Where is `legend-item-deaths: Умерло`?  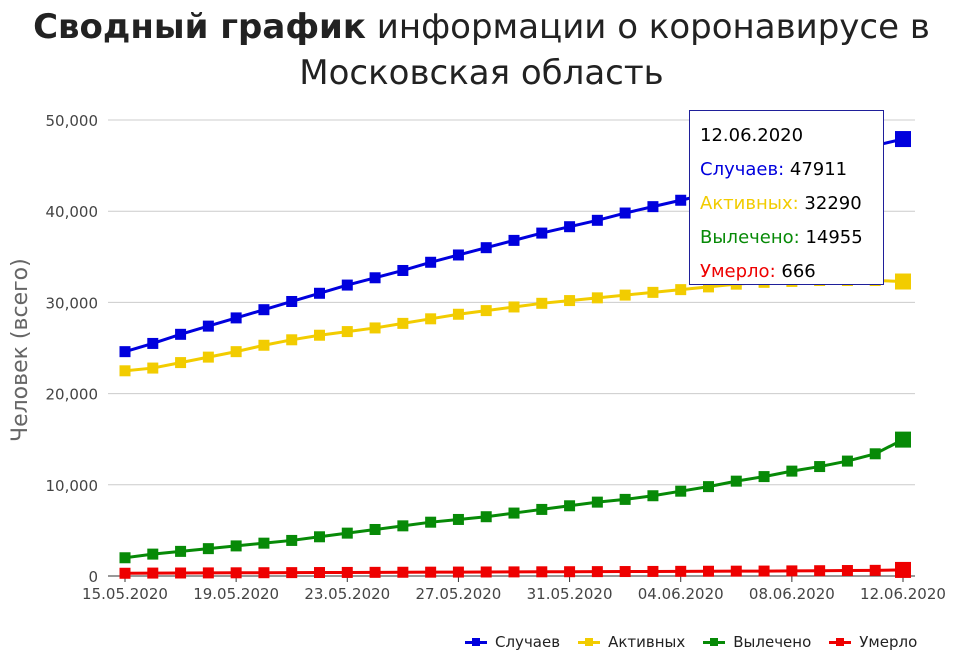
legend-item-deaths: Умерло is located at coordinates (873, 642).